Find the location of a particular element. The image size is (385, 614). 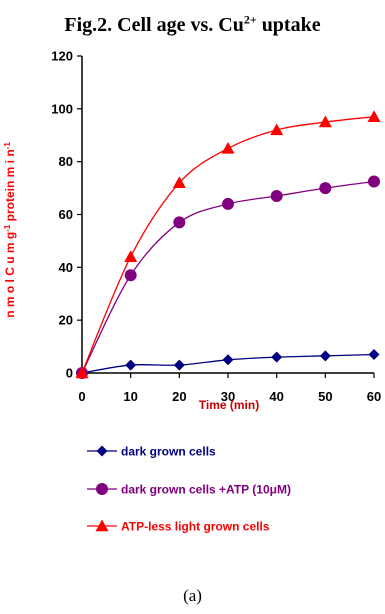

chart-title: Fig.2. Cell age vs. Cu2+ uptake is located at coordinates (192, 24).